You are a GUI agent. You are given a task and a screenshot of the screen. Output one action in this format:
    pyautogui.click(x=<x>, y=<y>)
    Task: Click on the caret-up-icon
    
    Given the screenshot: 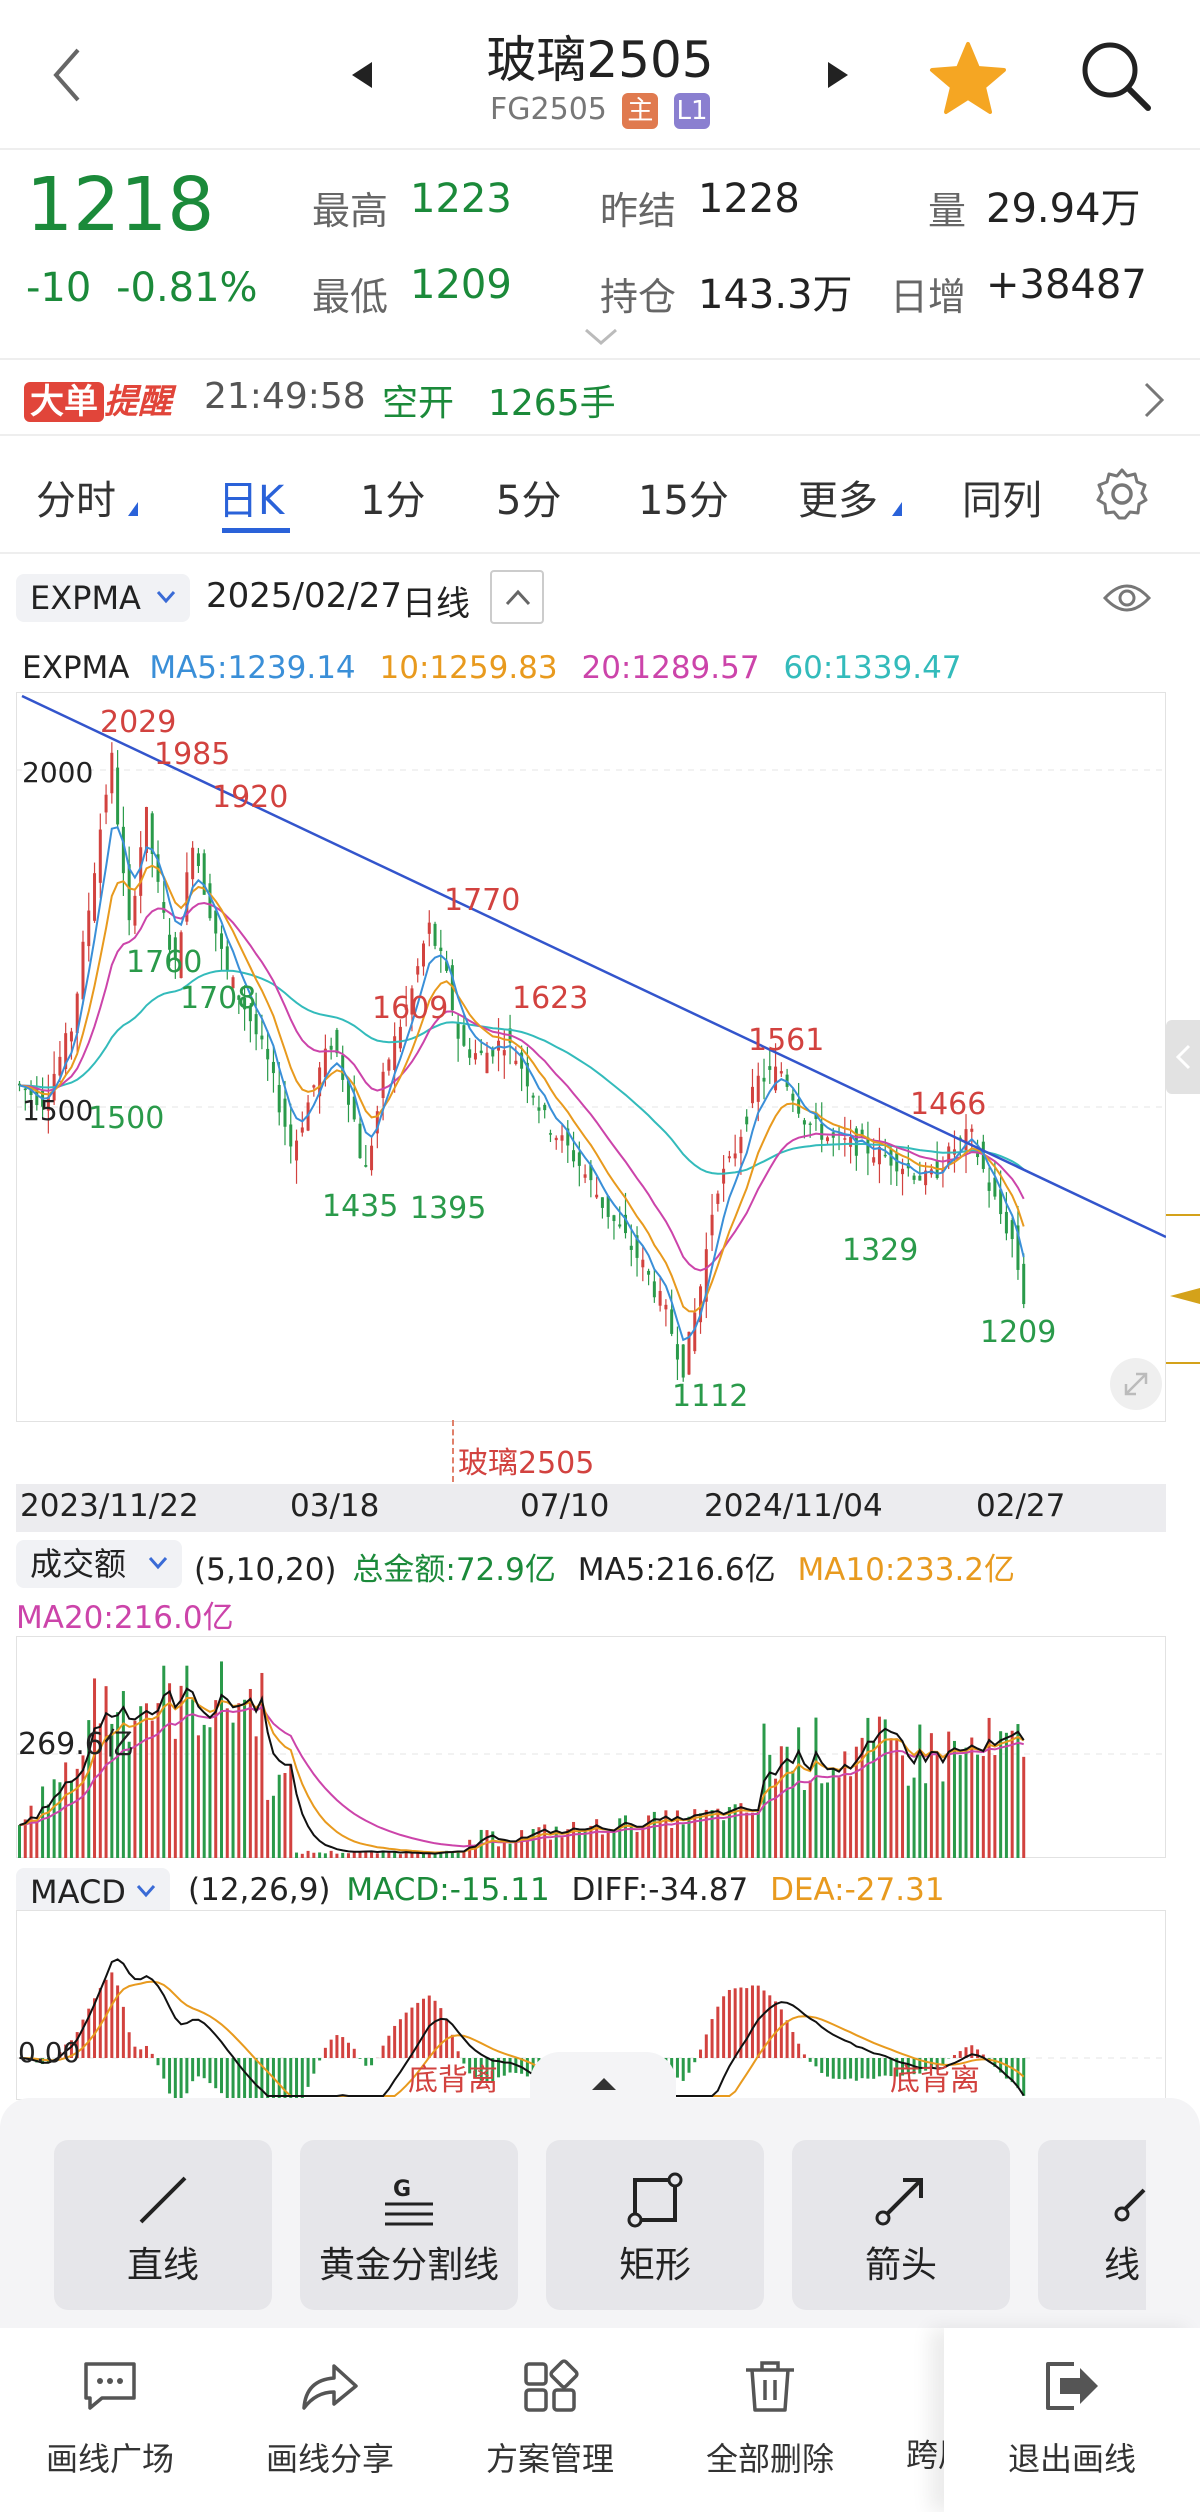 What is the action you would take?
    pyautogui.click(x=604, y=2084)
    